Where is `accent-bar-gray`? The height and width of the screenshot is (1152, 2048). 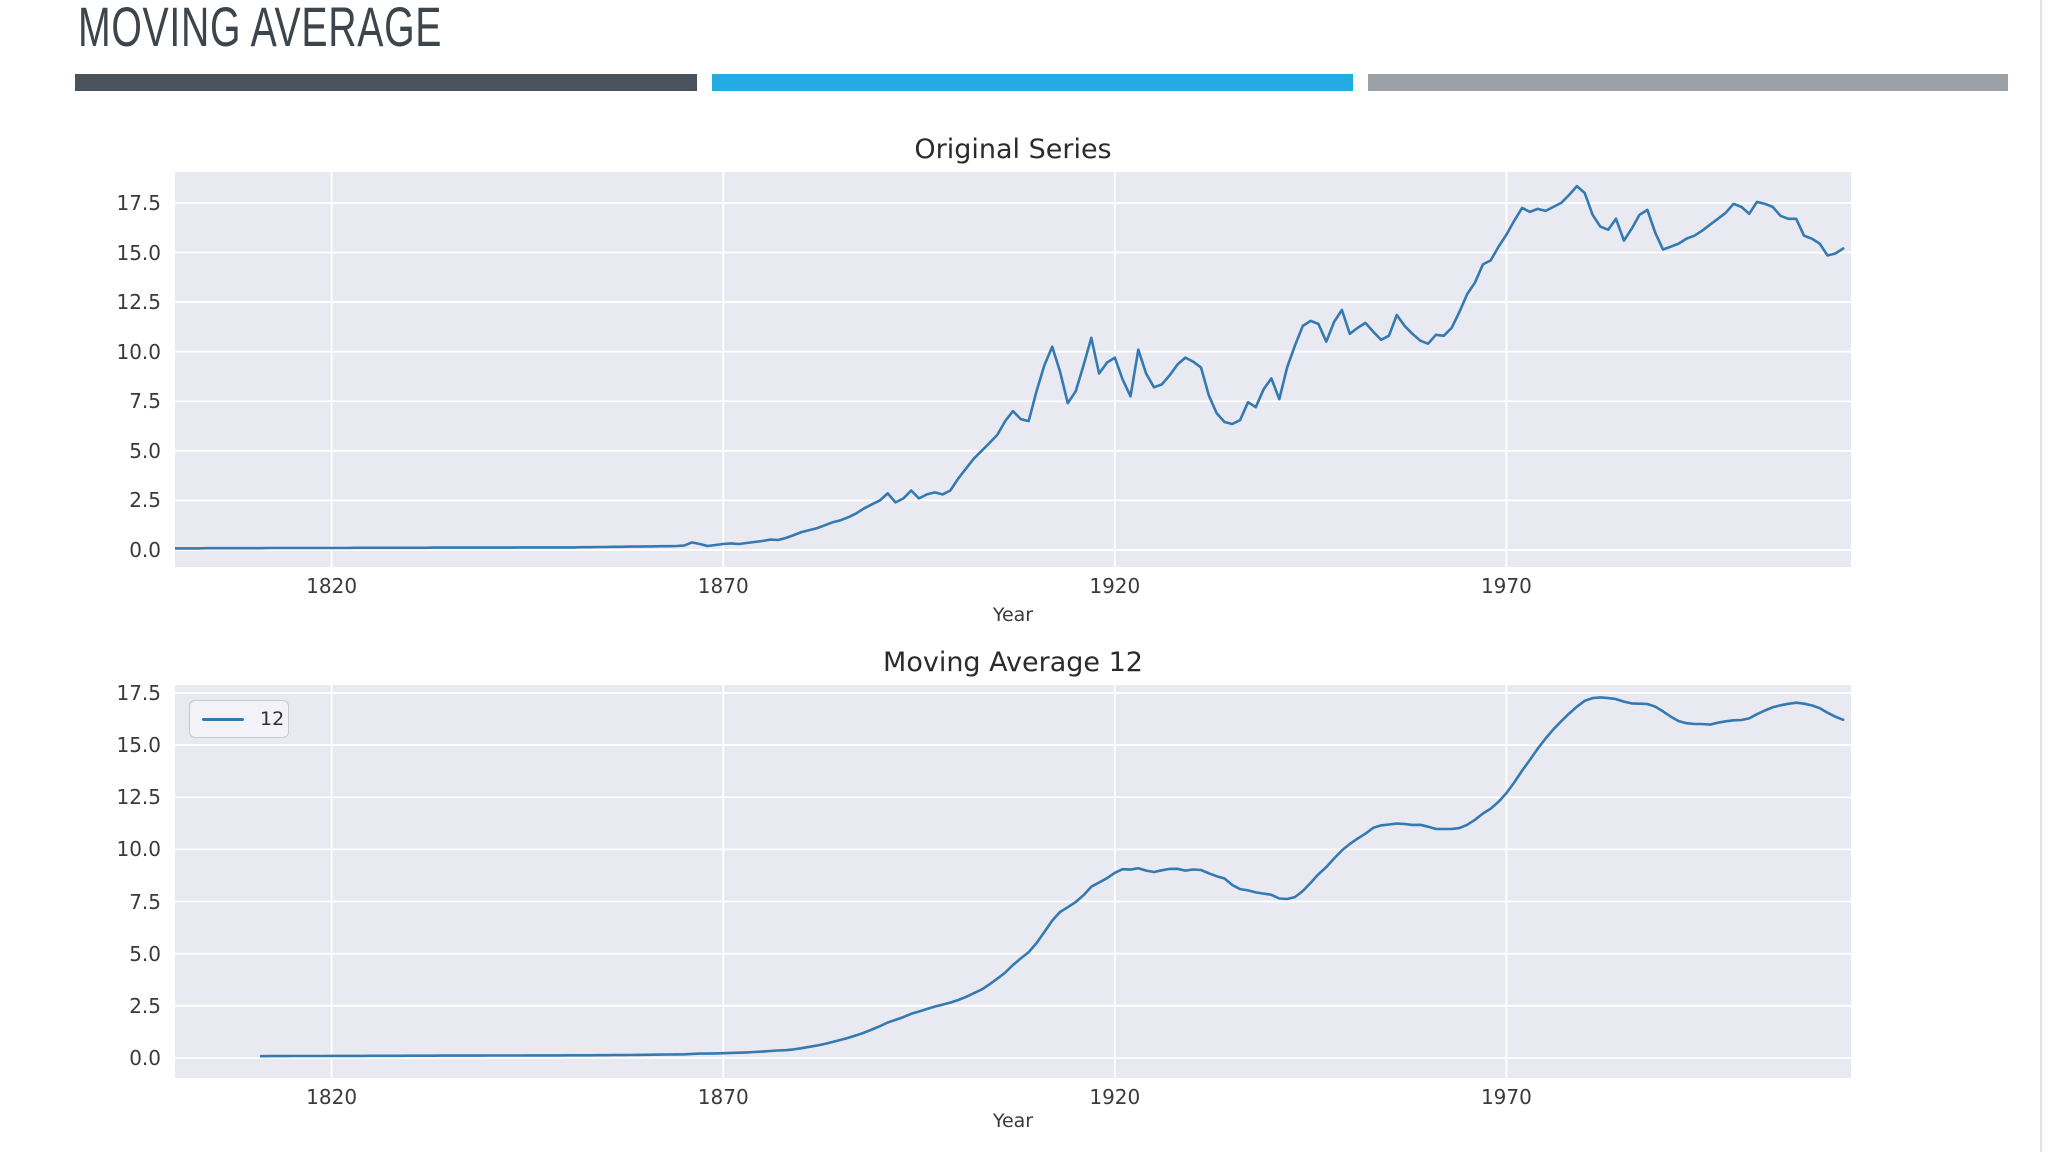
accent-bar-gray is located at coordinates (1688, 82).